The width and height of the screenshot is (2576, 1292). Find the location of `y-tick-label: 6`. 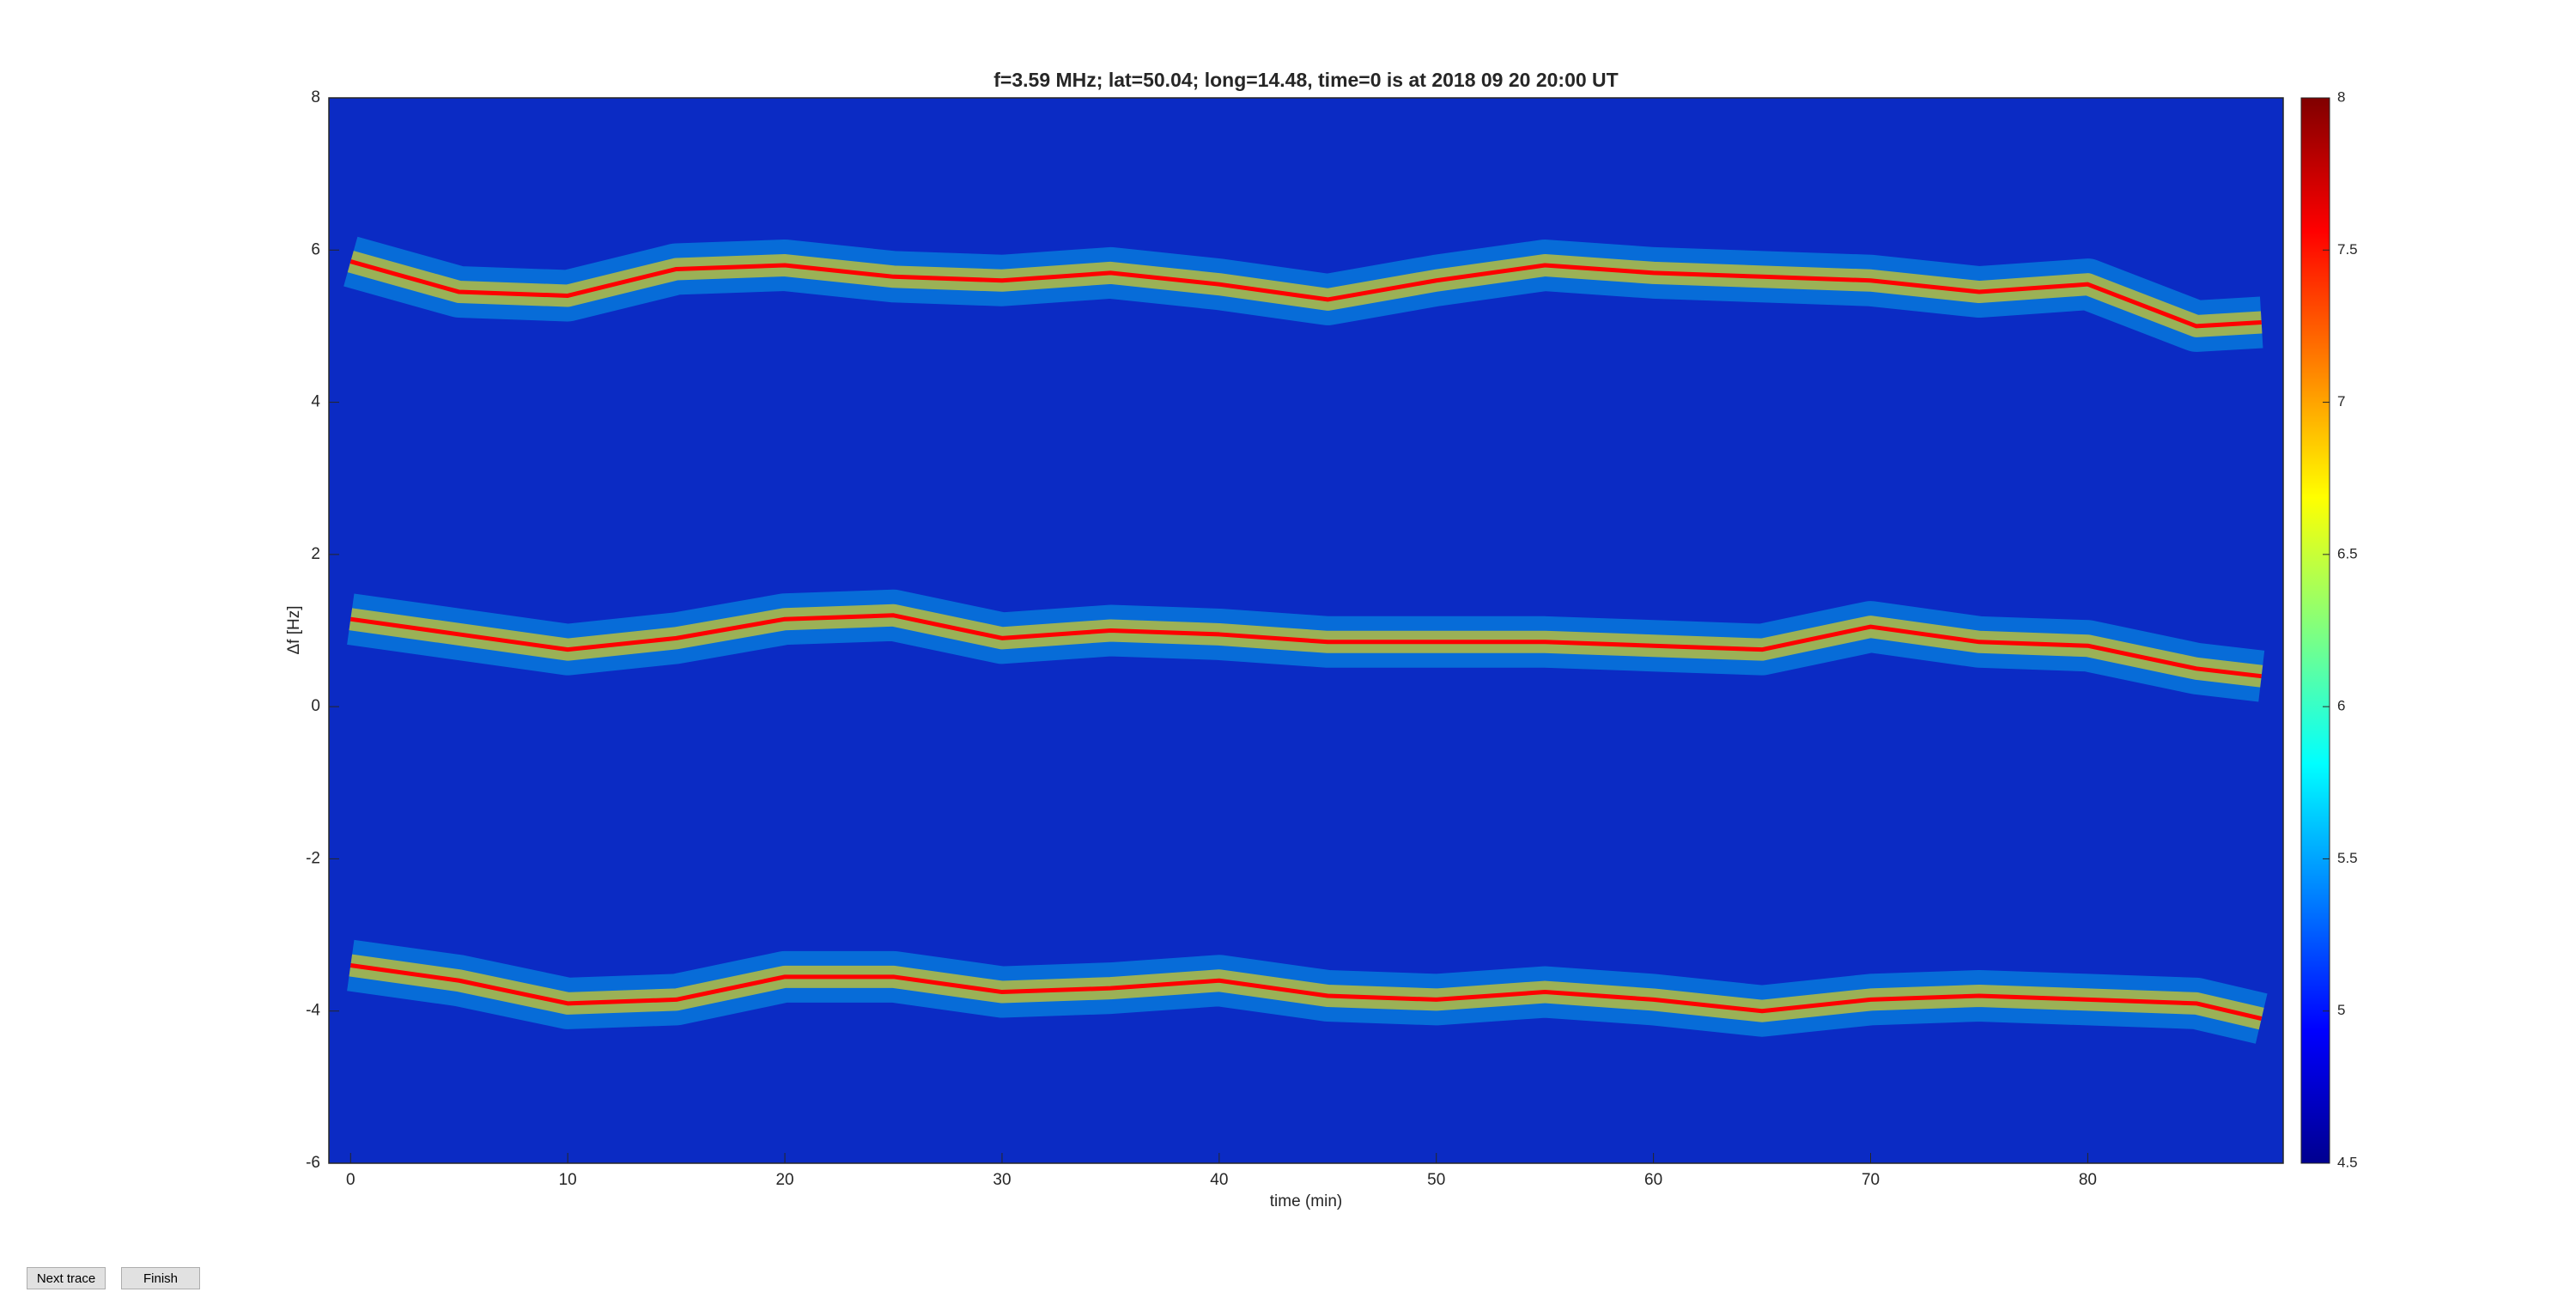

y-tick-label: 6 is located at coordinates (315, 249).